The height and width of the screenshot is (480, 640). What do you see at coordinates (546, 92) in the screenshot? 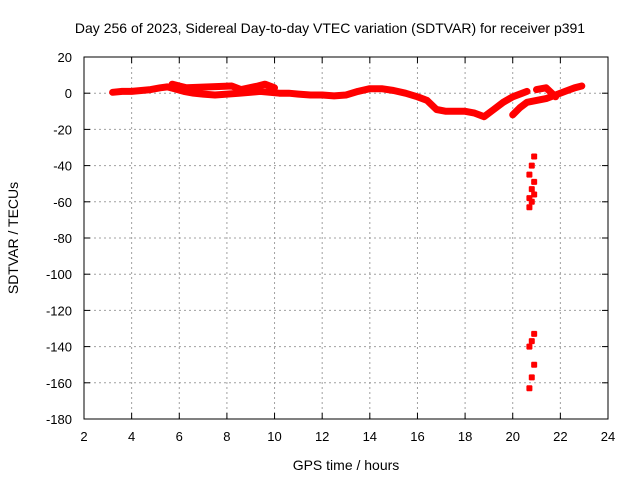
I see `series-upper-late-branch` at bounding box center [546, 92].